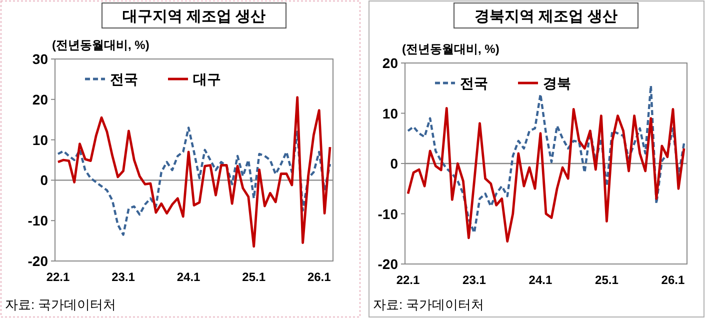 Image resolution: width=710 pixels, height=324 pixels. Describe the element at coordinates (207, 79) in the screenshot. I see `legend-label: 대구` at that location.